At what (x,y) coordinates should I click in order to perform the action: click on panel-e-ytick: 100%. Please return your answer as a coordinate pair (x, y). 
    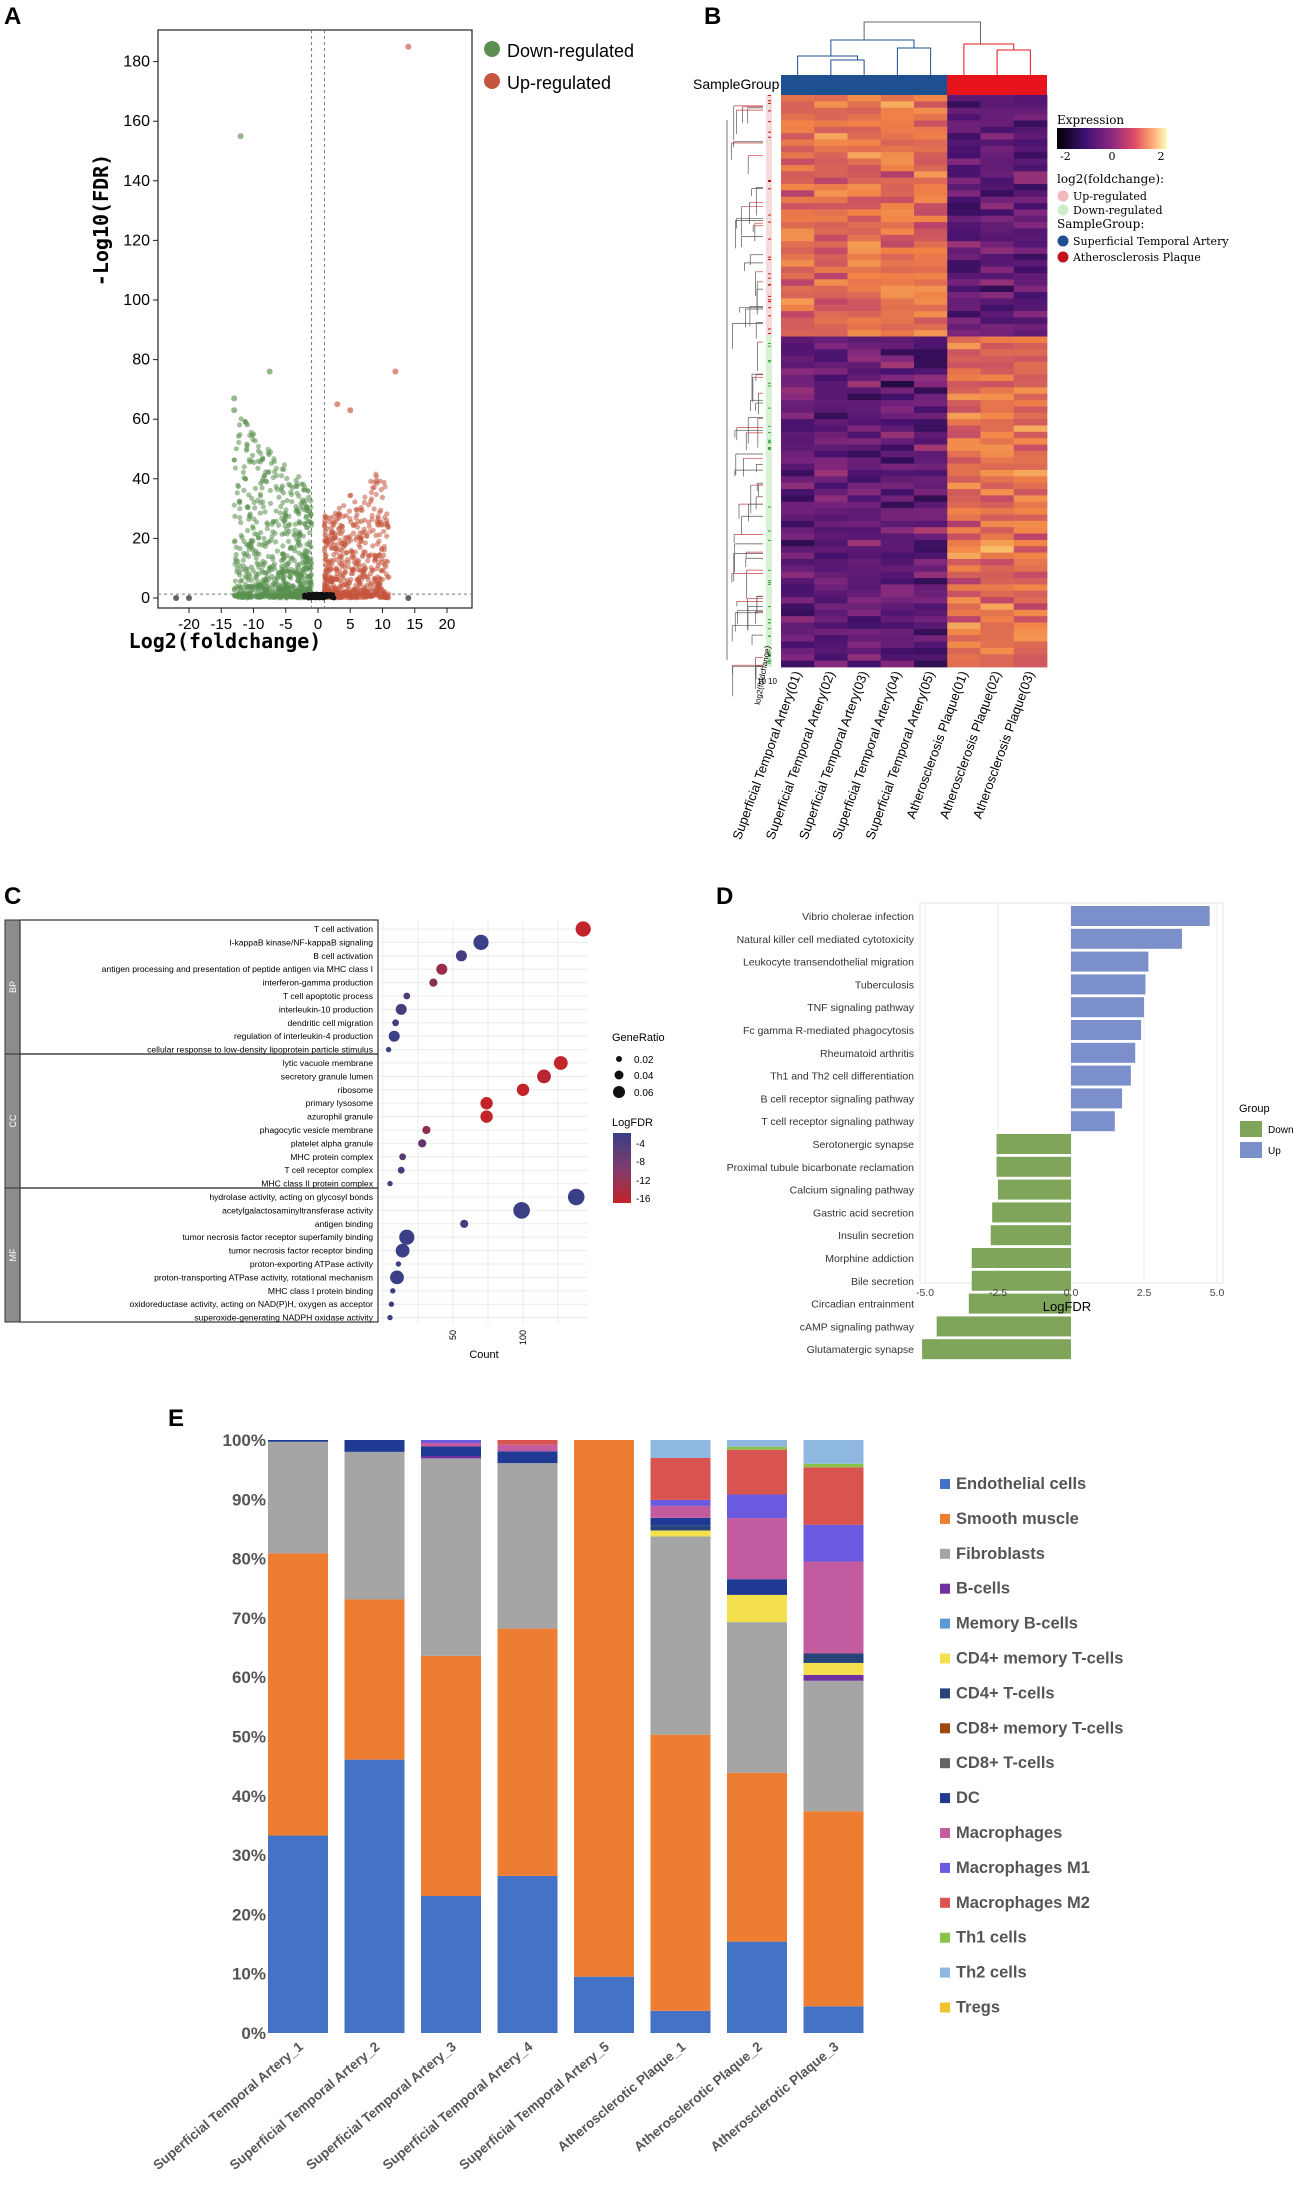
    Looking at the image, I should click on (244, 1440).